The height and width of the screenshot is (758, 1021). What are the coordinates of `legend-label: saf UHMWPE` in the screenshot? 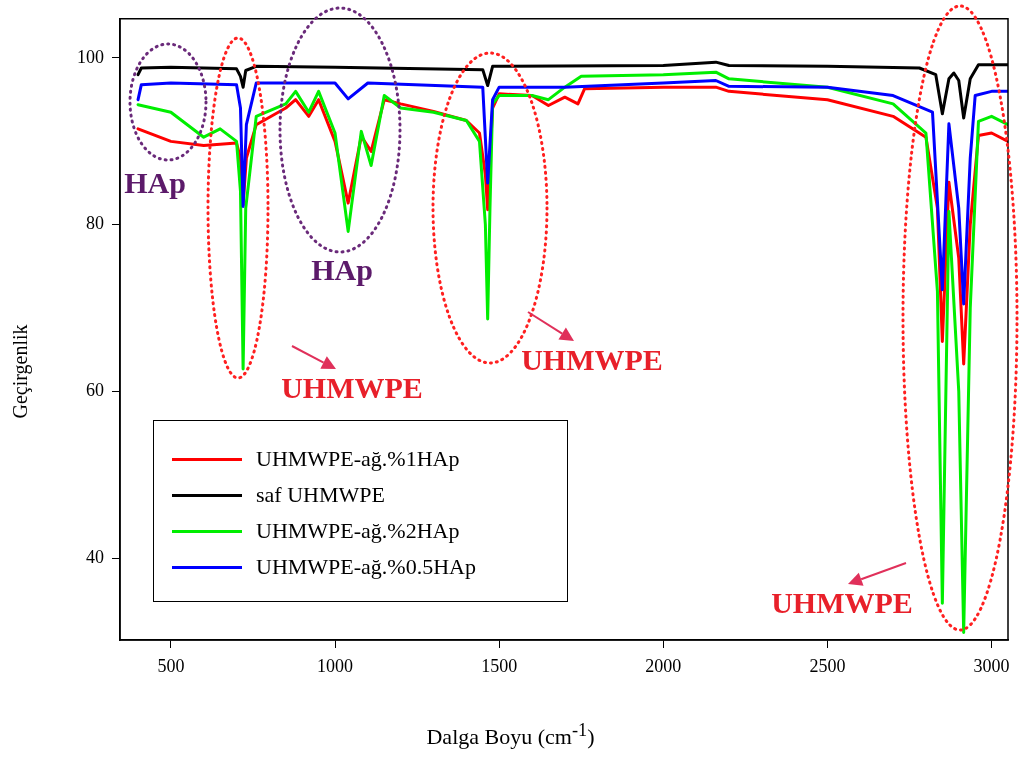 It's located at (320, 495).